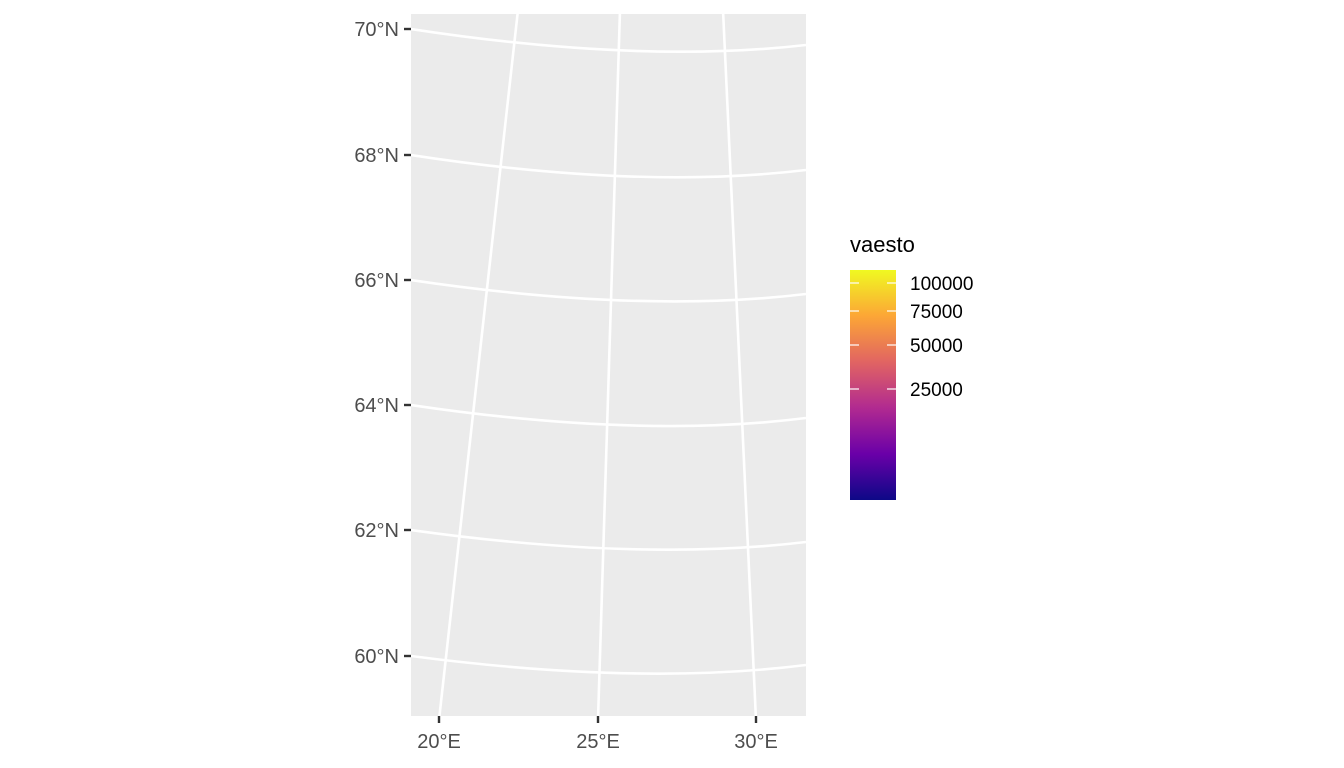  What do you see at coordinates (936, 390) in the screenshot?
I see `legend-label-25000: 25000` at bounding box center [936, 390].